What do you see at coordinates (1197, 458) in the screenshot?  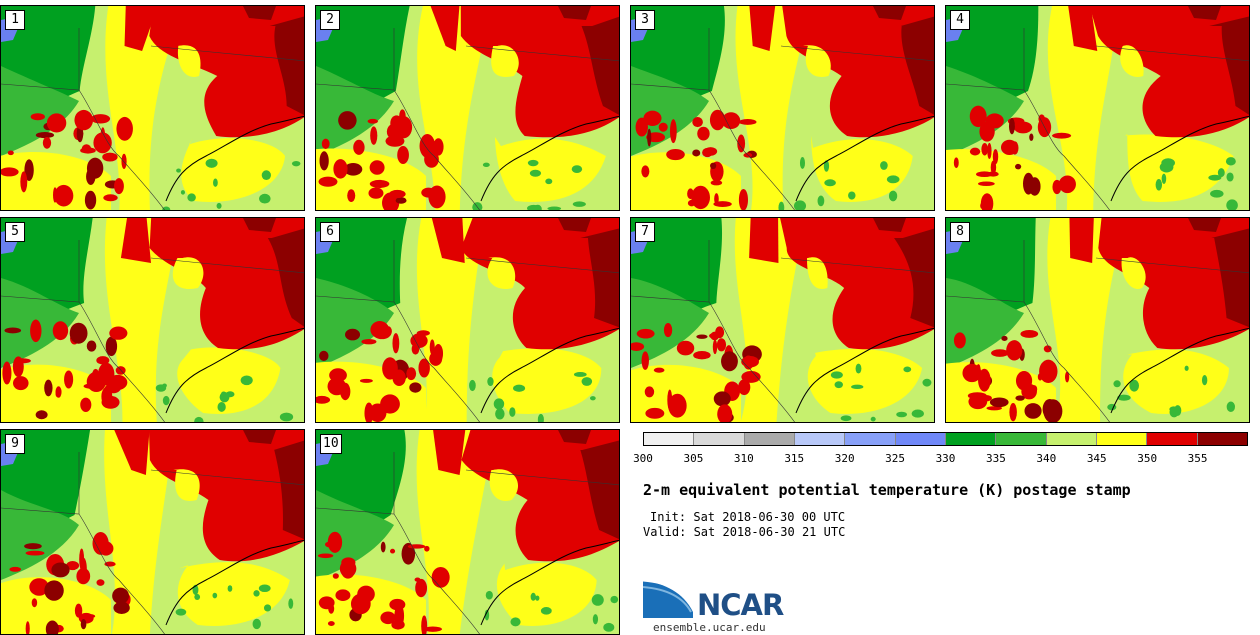 I see `colorbar-tick-label: 355` at bounding box center [1197, 458].